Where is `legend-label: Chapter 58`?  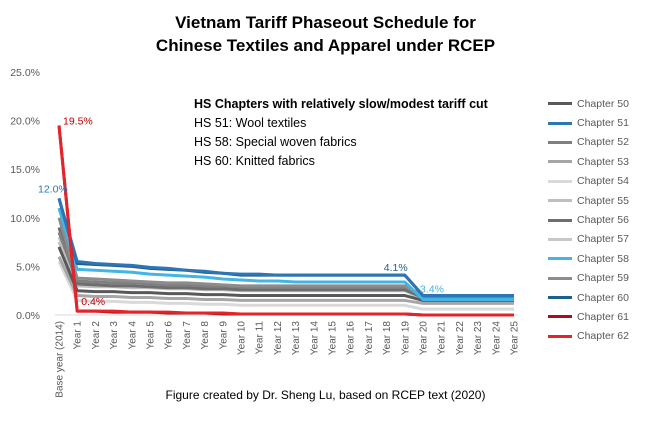 legend-label: Chapter 58 is located at coordinates (603, 258).